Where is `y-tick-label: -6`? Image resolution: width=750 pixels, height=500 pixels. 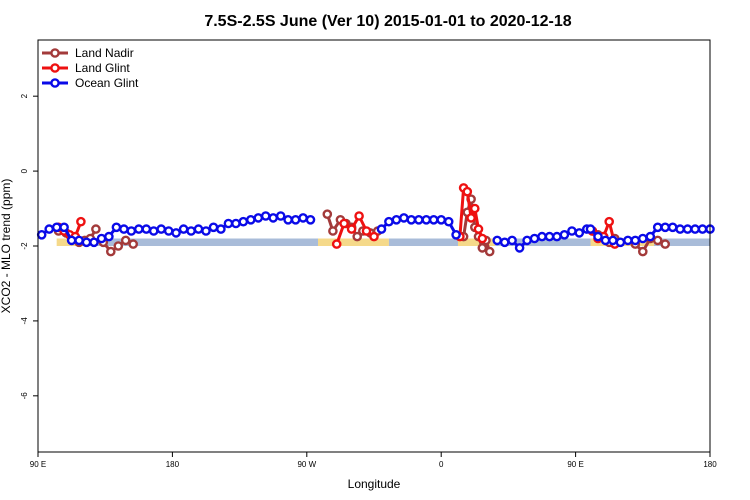 y-tick-label: -6 is located at coordinates (24, 396).